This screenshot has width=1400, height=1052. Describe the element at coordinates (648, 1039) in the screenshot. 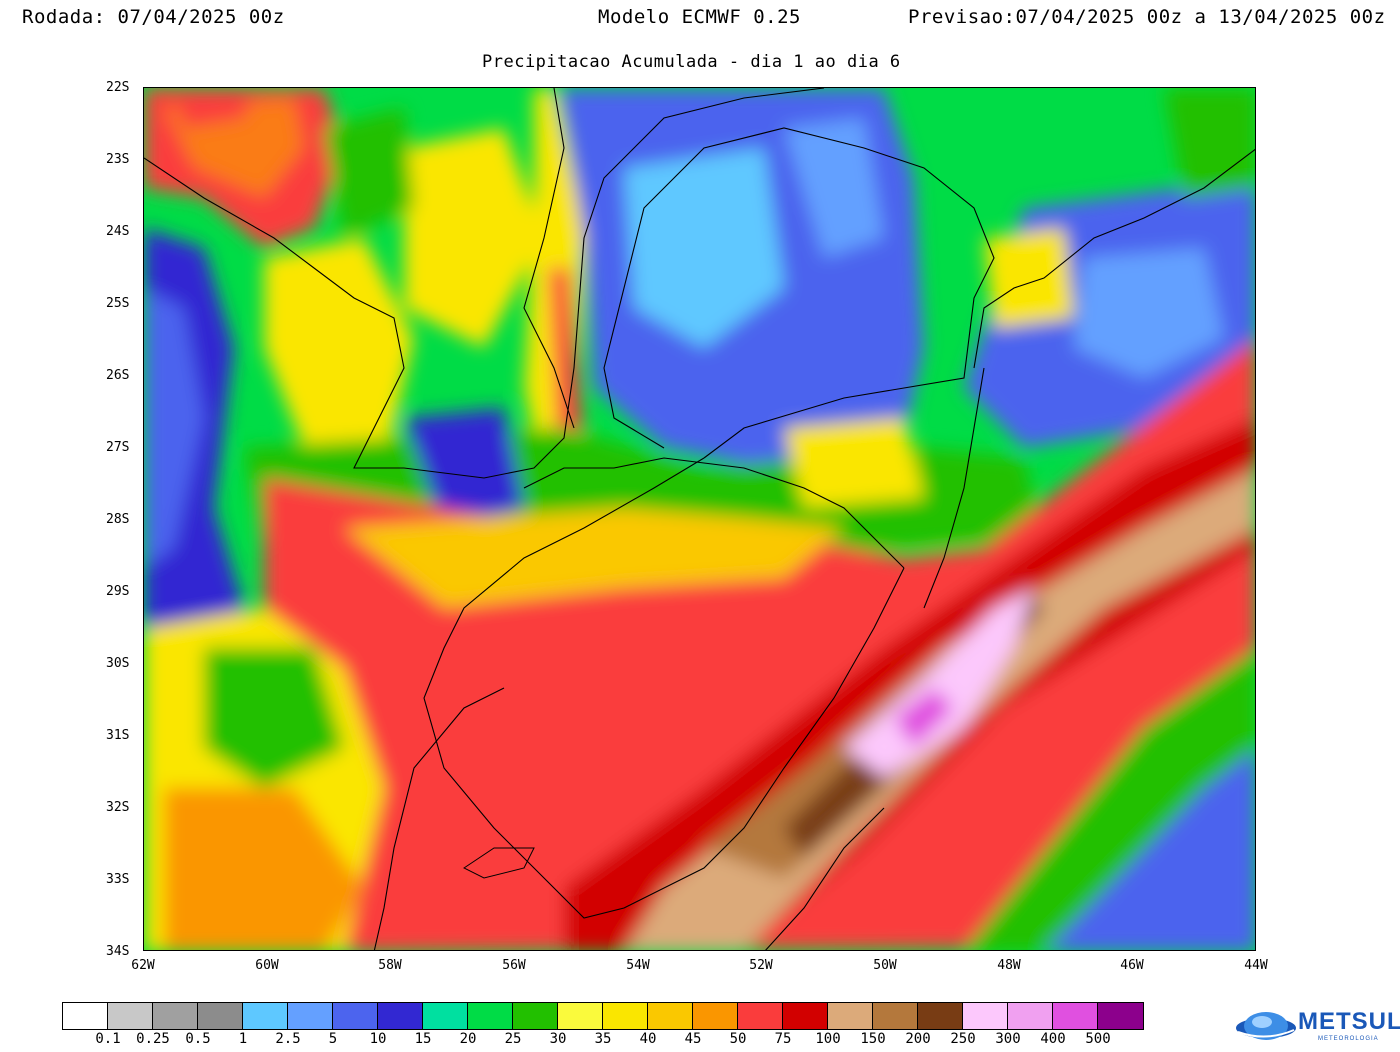

I see `legend-label: 40` at that location.